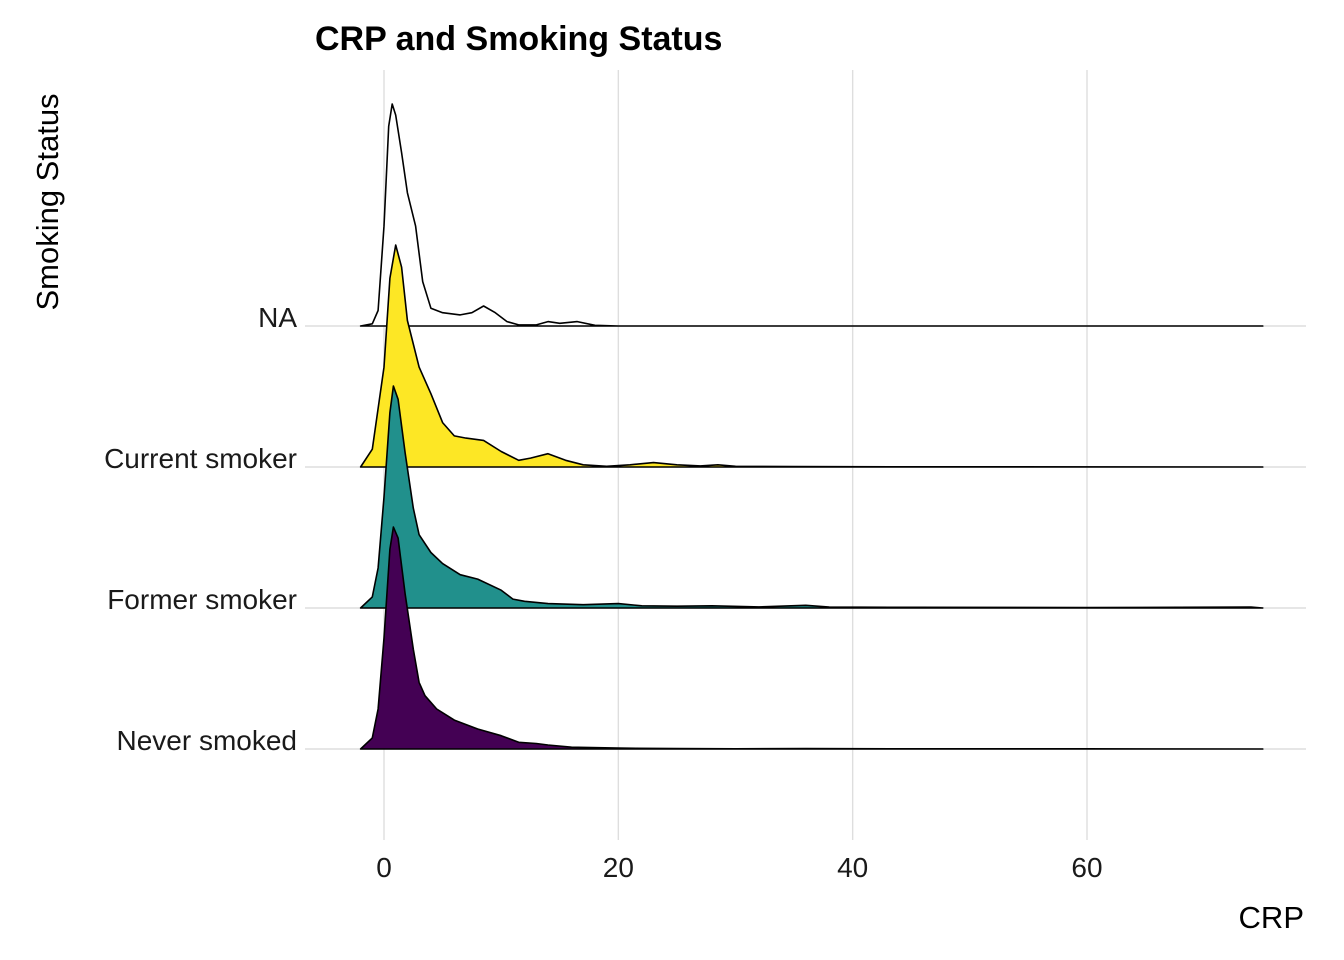  What do you see at coordinates (1086, 867) in the screenshot?
I see `x-tick-label-60: 60` at bounding box center [1086, 867].